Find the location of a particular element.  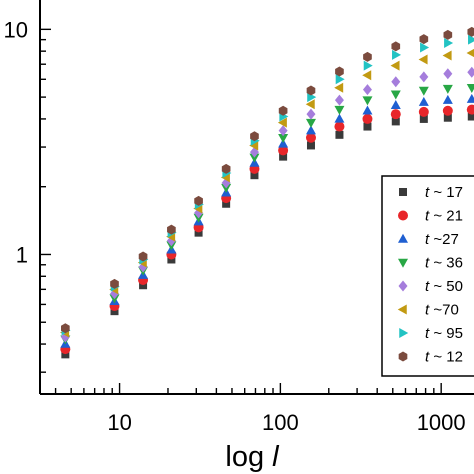

y-axis-ticks: 1 10 is located at coordinates (27, 195).